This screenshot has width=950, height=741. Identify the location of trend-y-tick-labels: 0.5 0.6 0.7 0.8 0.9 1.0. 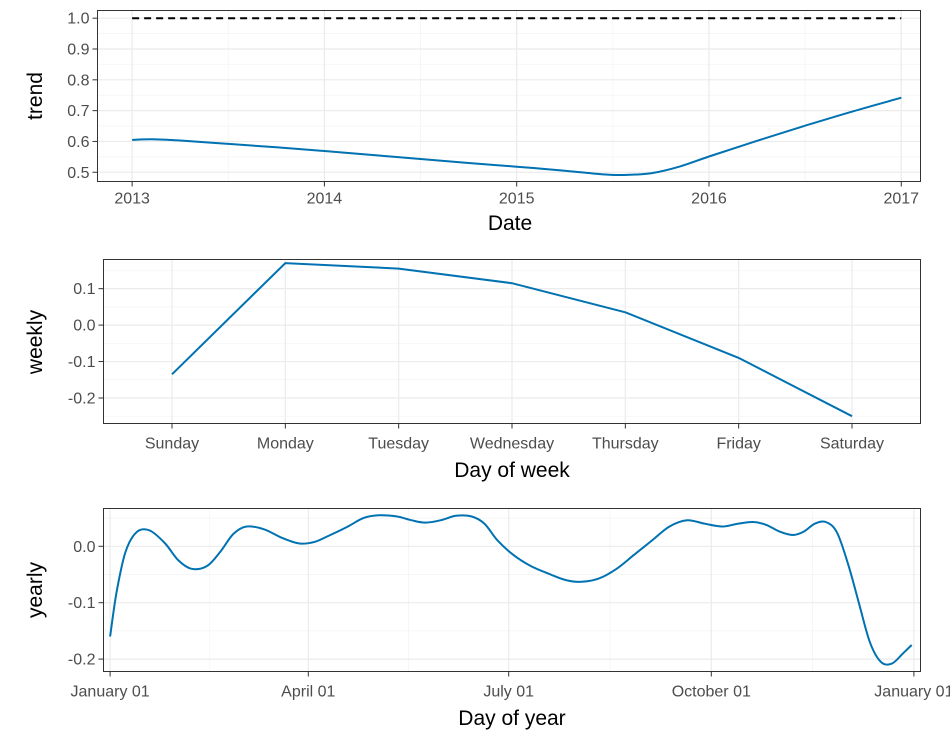
(82, 96).